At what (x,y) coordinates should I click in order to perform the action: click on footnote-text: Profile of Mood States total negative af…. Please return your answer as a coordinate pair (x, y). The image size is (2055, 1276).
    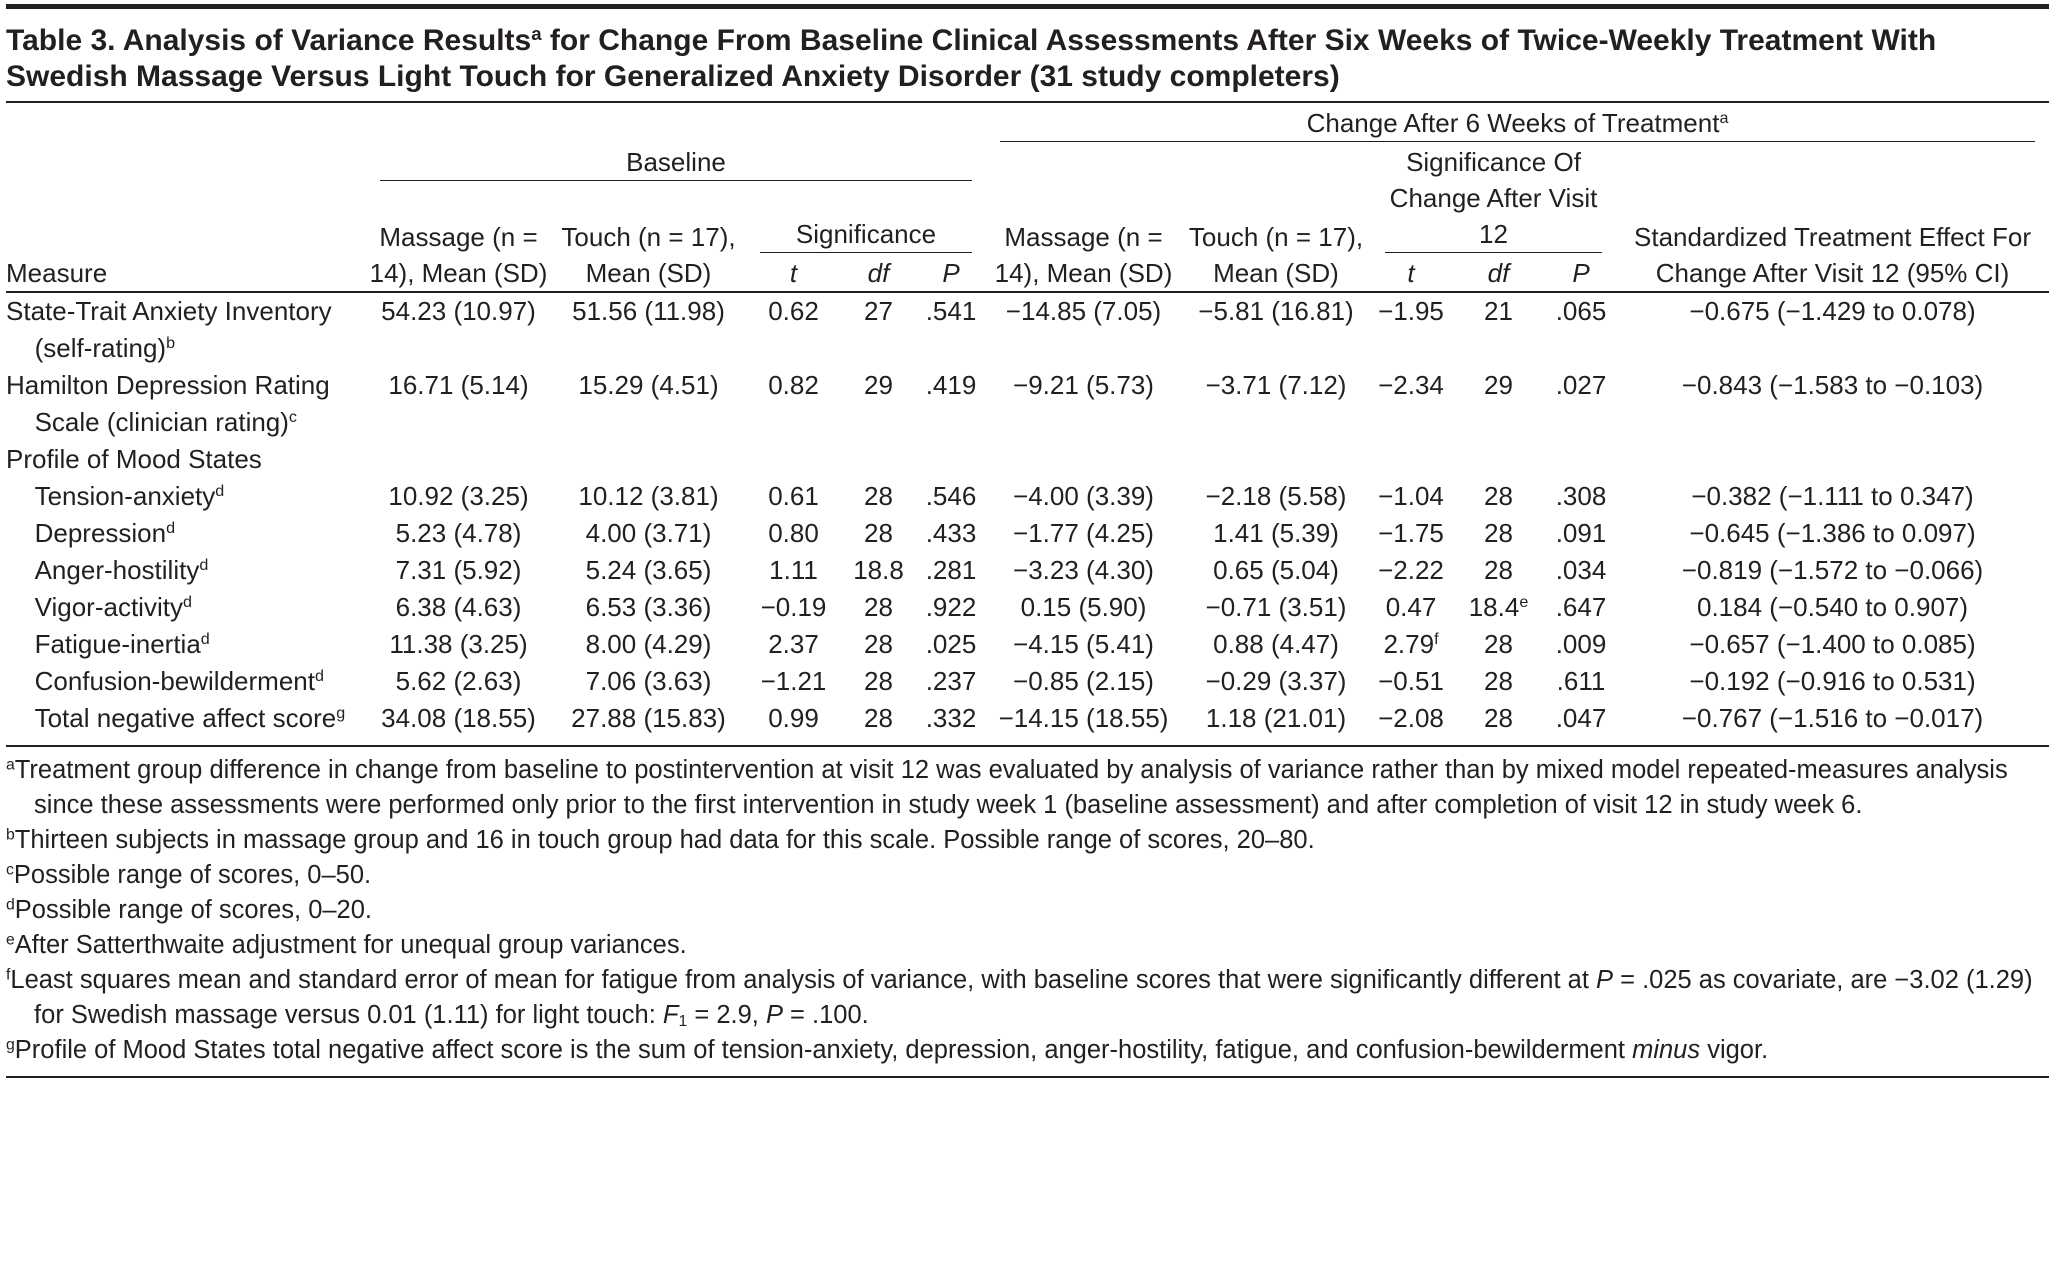
    Looking at the image, I should click on (823, 1050).